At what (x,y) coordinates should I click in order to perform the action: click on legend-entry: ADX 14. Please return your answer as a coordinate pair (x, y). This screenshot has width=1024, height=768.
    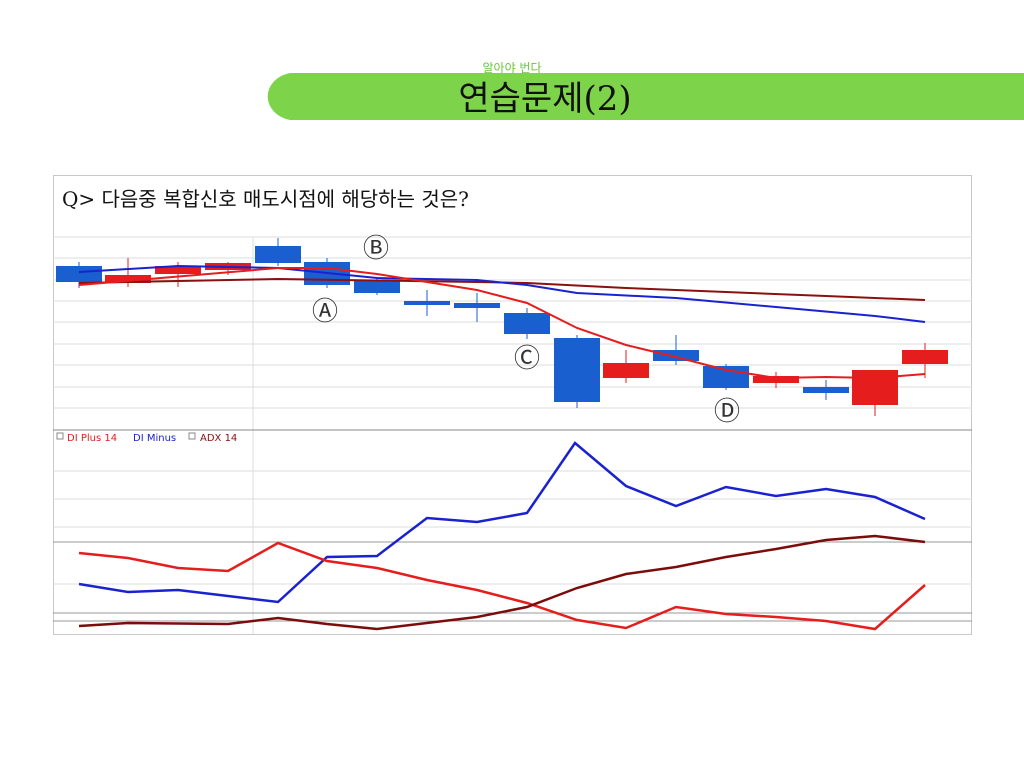
    Looking at the image, I should click on (218, 438).